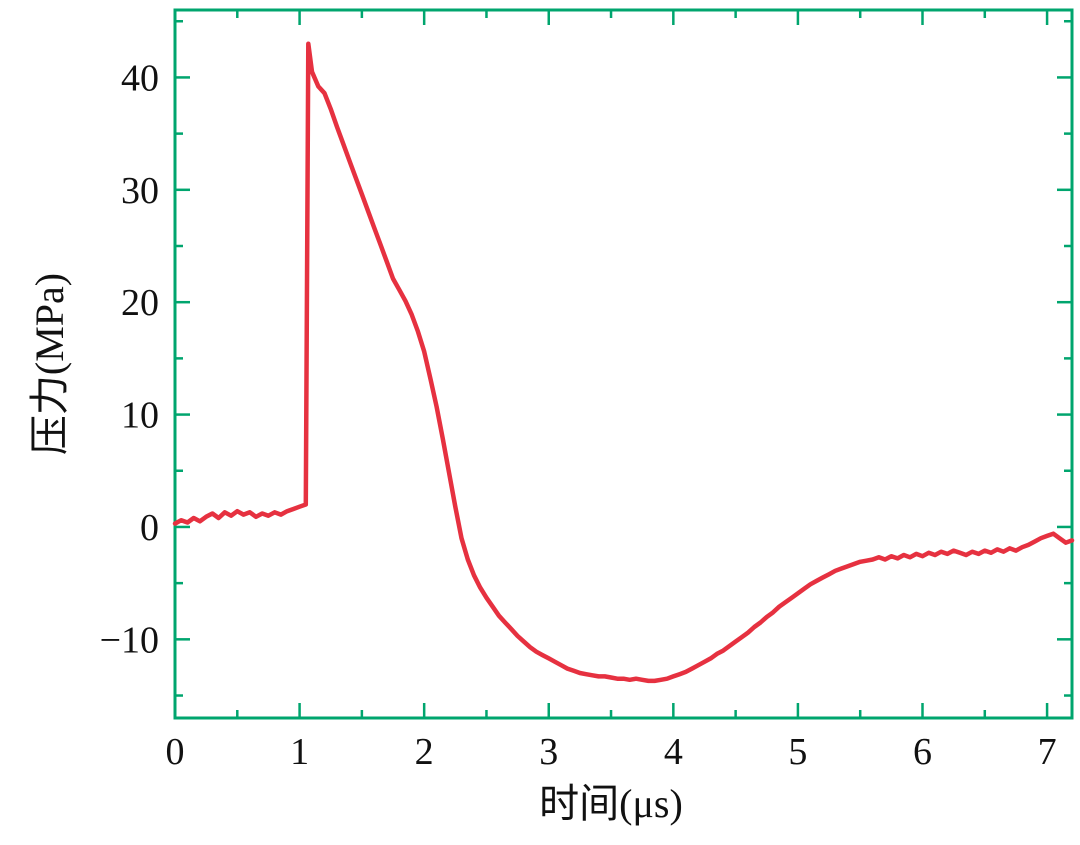 This screenshot has height=845, width=1080. I want to click on x-axis-title: 时间(μs), so click(611, 803).